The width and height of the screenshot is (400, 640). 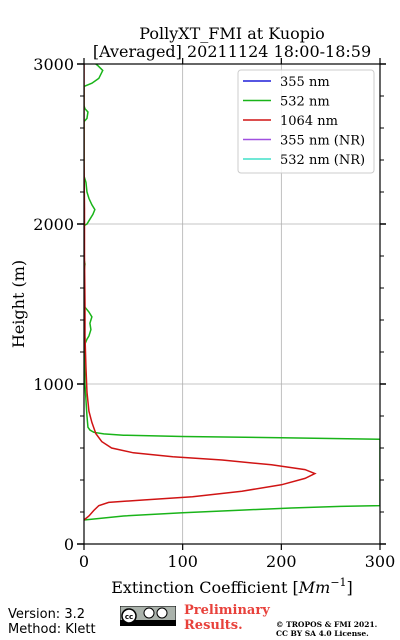 I want to click on legend-label: 355 nm, so click(x=305, y=82).